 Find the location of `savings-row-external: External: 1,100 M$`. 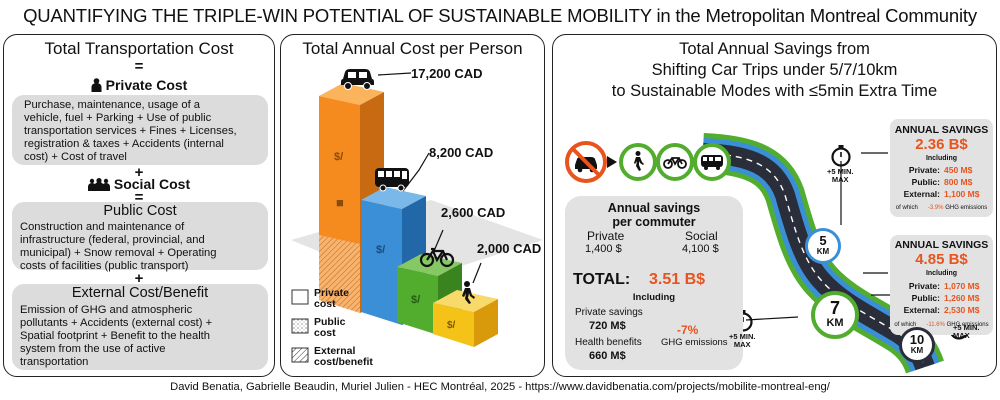

savings-row-external: External: 1,100 M$ is located at coordinates (941, 194).